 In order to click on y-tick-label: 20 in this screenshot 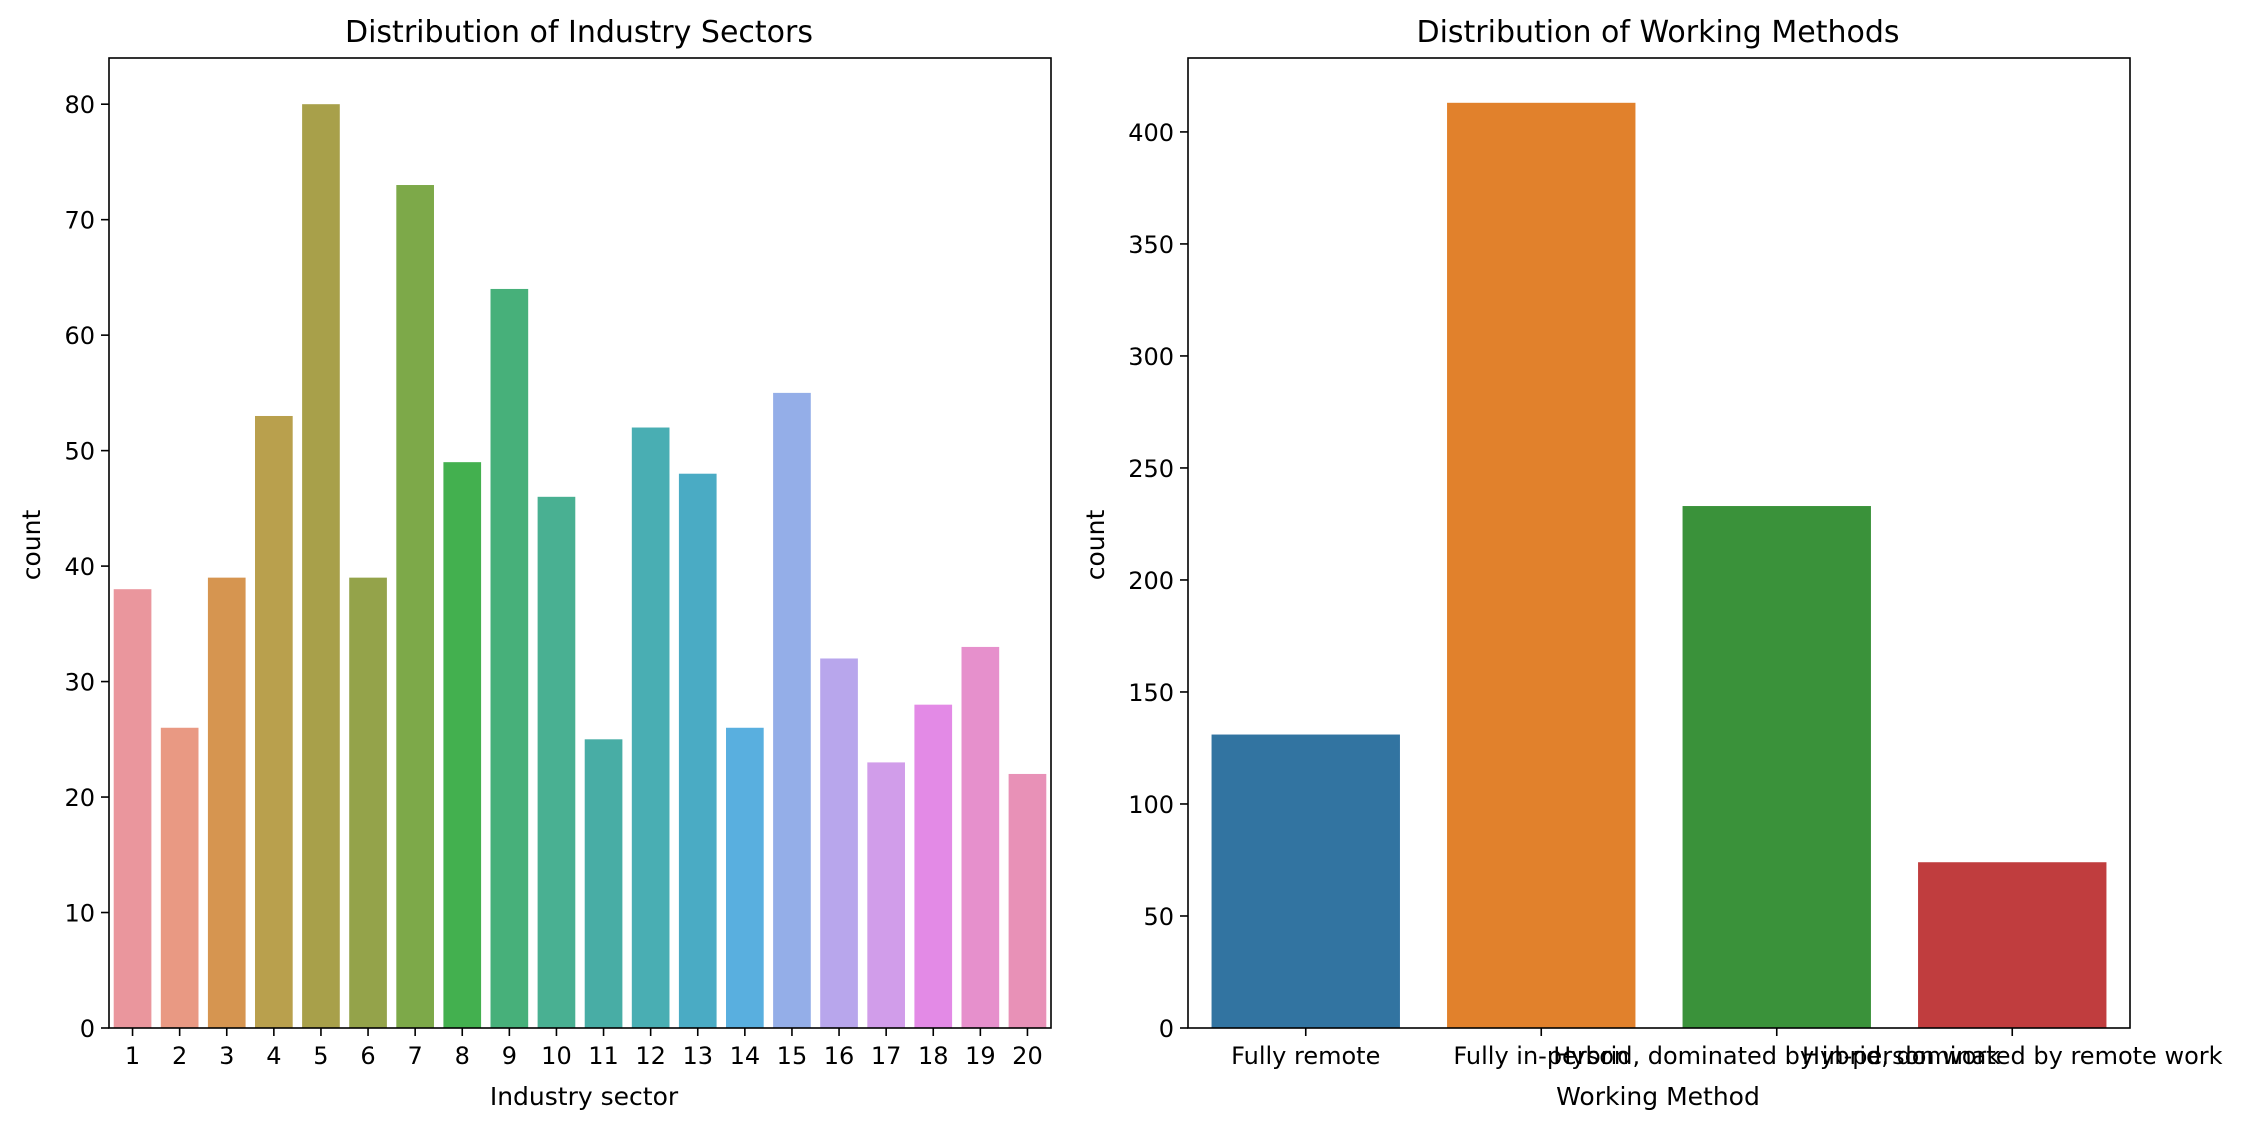, I will do `click(79, 798)`.